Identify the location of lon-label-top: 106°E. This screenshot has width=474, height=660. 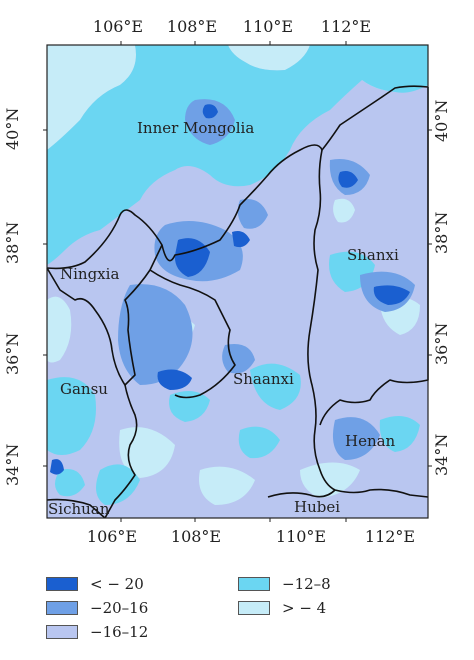
(118, 26).